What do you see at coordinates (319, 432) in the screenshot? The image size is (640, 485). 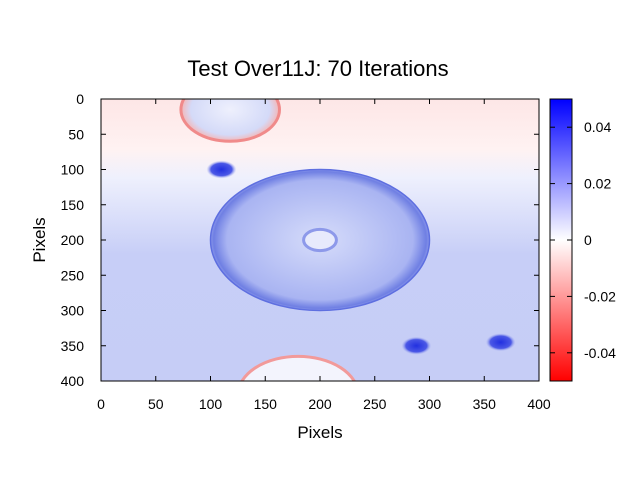 I see `x-axis-label: Pixels` at bounding box center [319, 432].